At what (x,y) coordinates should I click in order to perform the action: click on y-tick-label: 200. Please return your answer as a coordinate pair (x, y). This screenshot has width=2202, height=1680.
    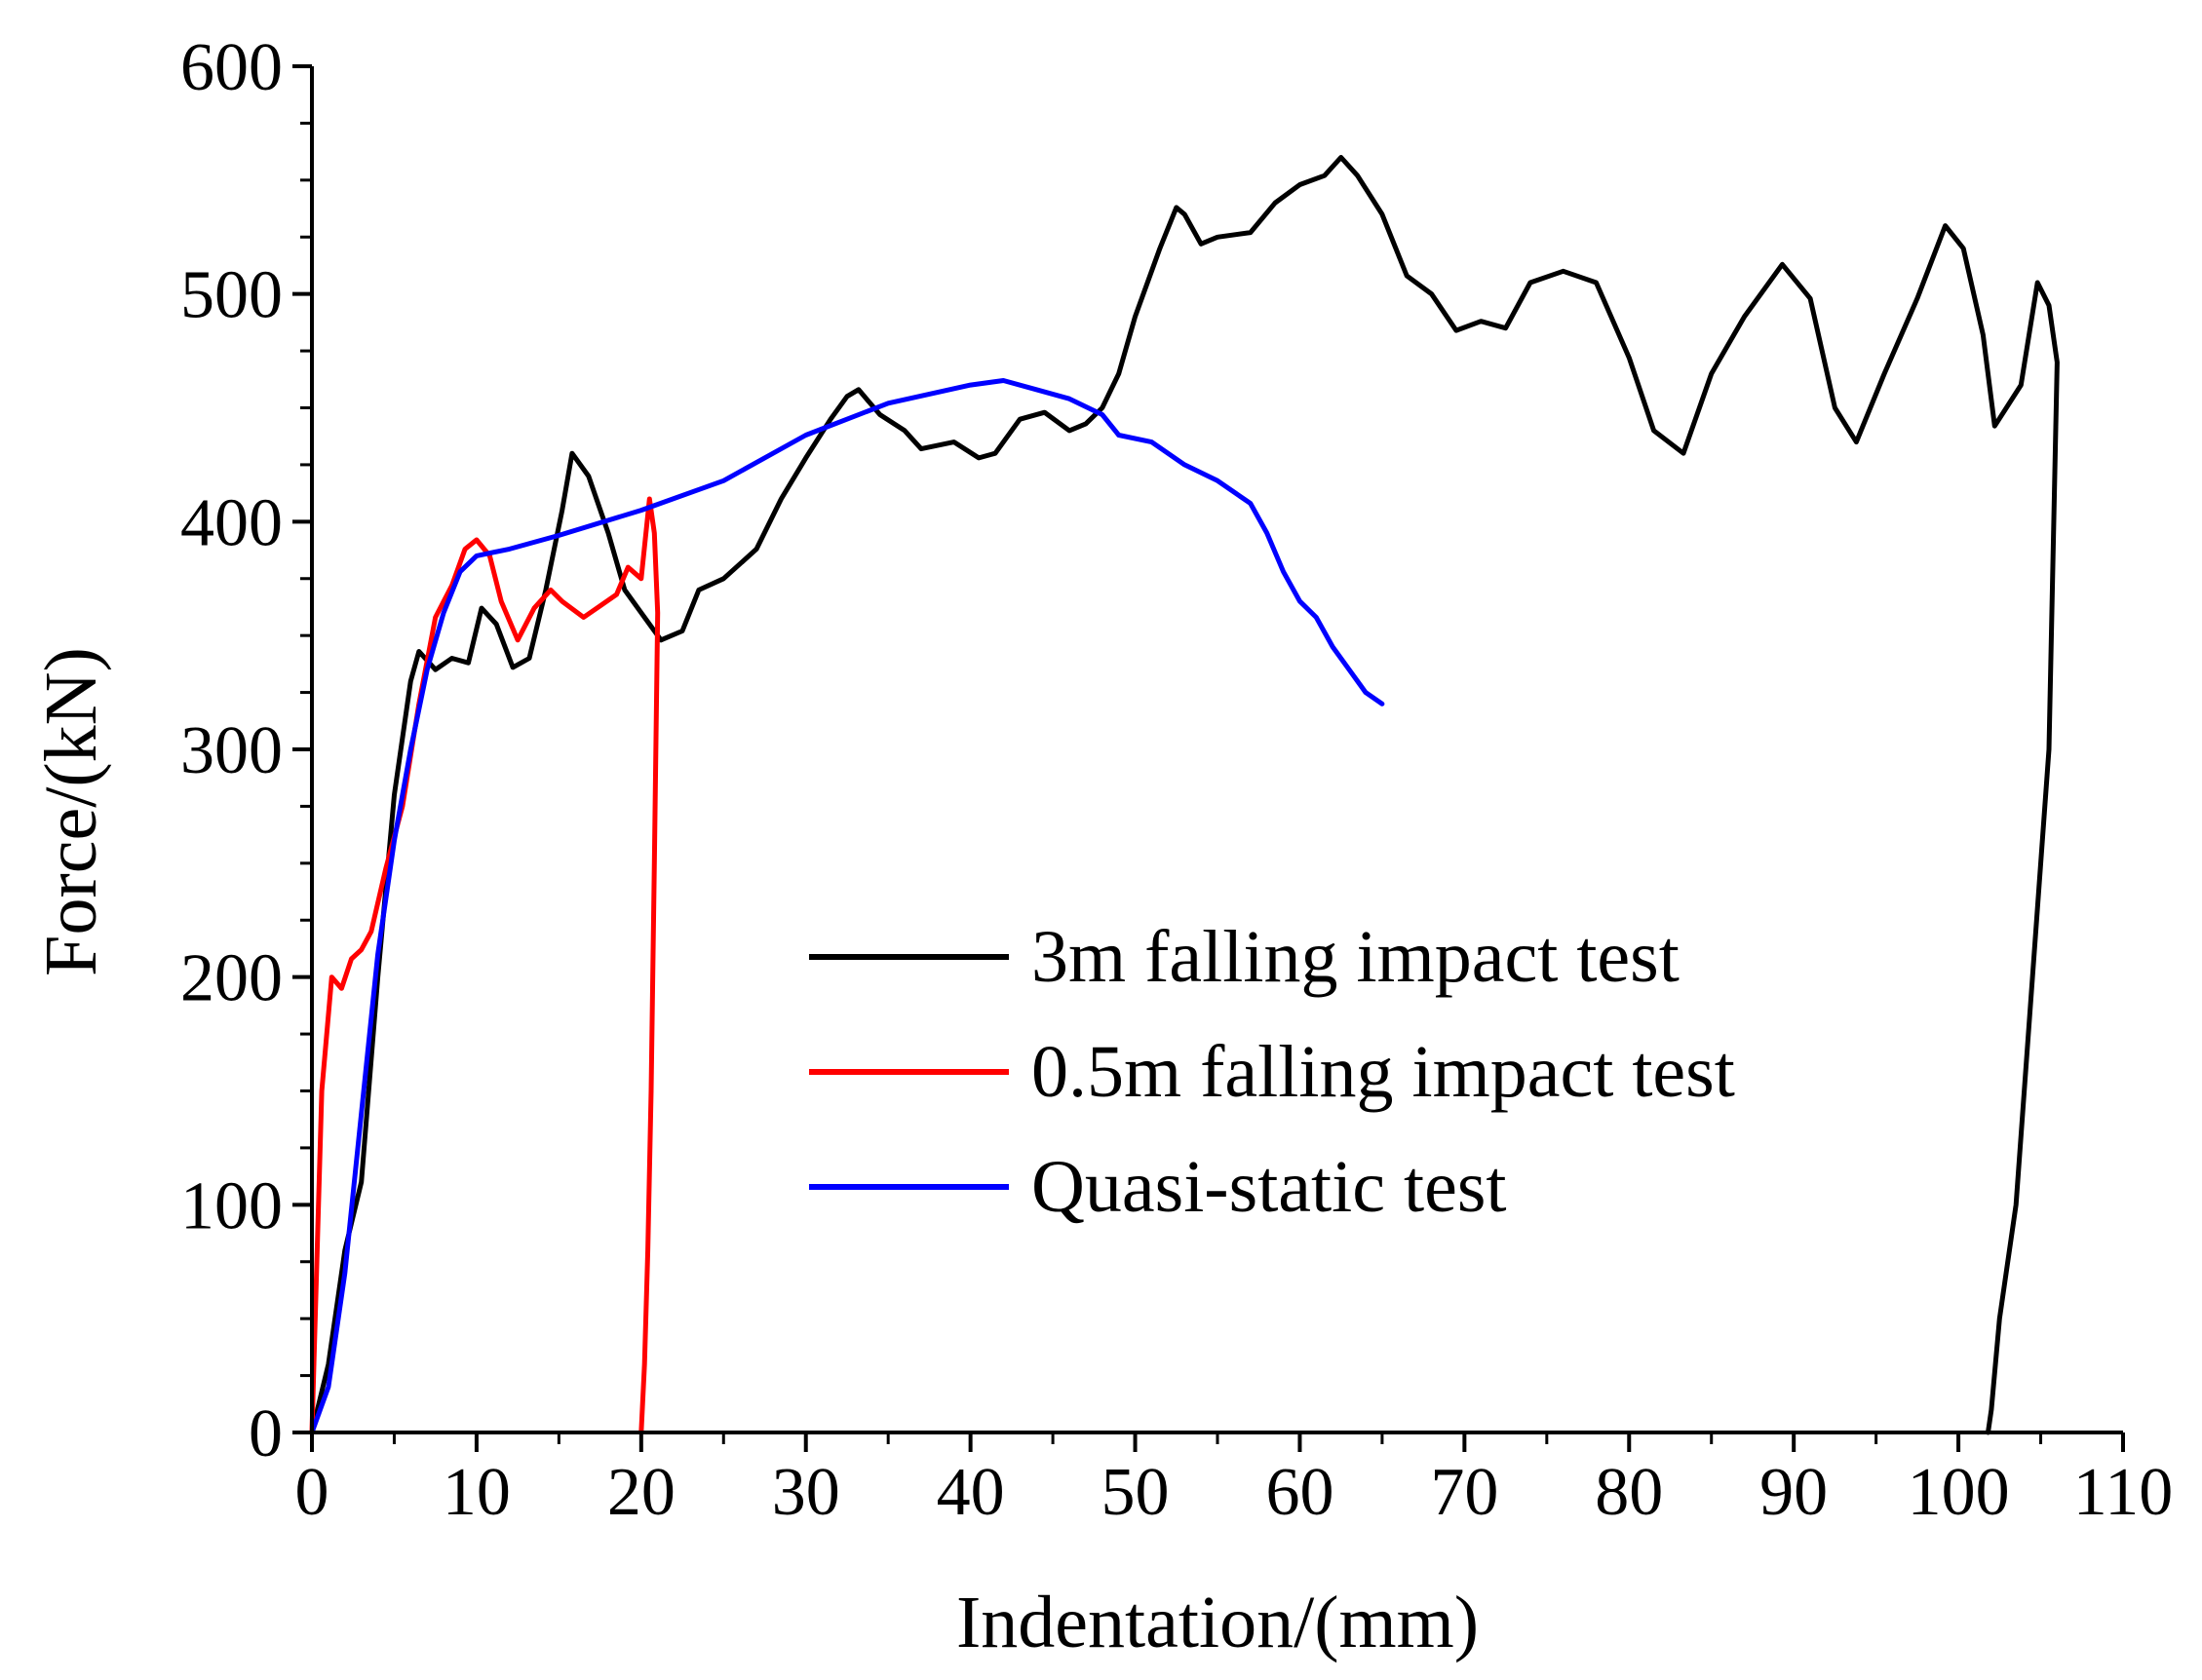
    Looking at the image, I should click on (232, 978).